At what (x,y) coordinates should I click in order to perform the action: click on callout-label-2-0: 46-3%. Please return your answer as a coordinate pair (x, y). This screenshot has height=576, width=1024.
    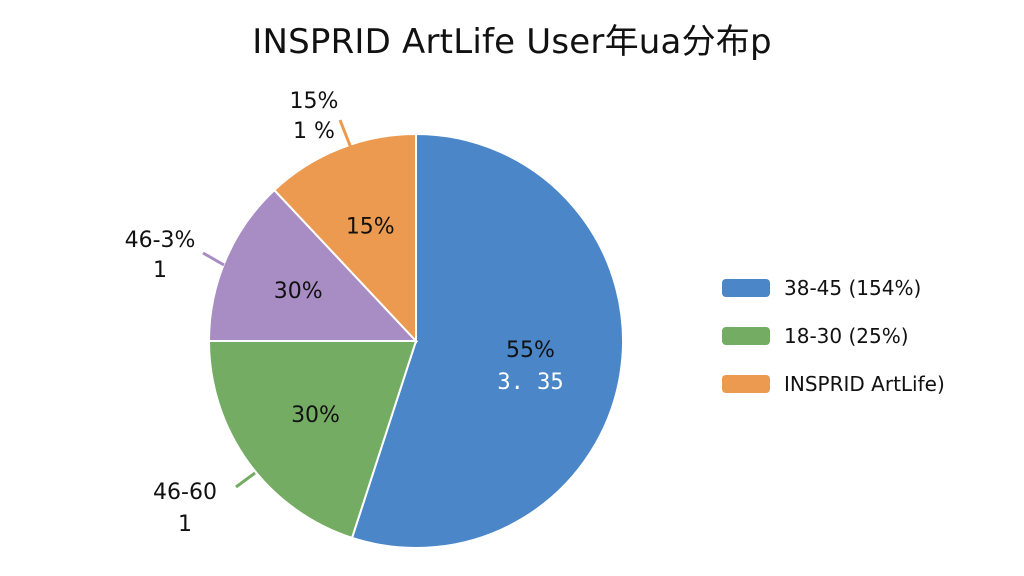
    Looking at the image, I should click on (160, 240).